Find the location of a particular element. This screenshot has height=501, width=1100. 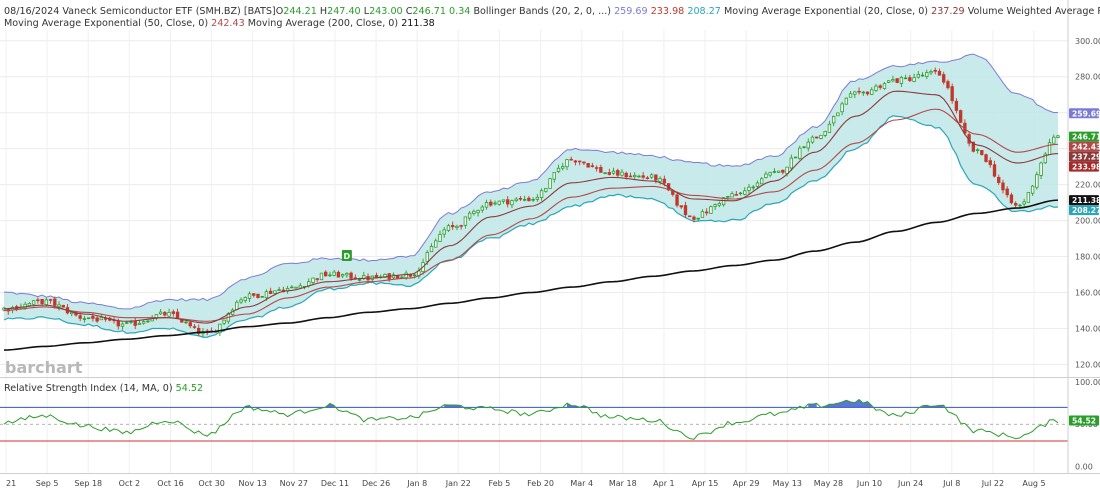

price-badge-label: 233.98 is located at coordinates (1086, 167).